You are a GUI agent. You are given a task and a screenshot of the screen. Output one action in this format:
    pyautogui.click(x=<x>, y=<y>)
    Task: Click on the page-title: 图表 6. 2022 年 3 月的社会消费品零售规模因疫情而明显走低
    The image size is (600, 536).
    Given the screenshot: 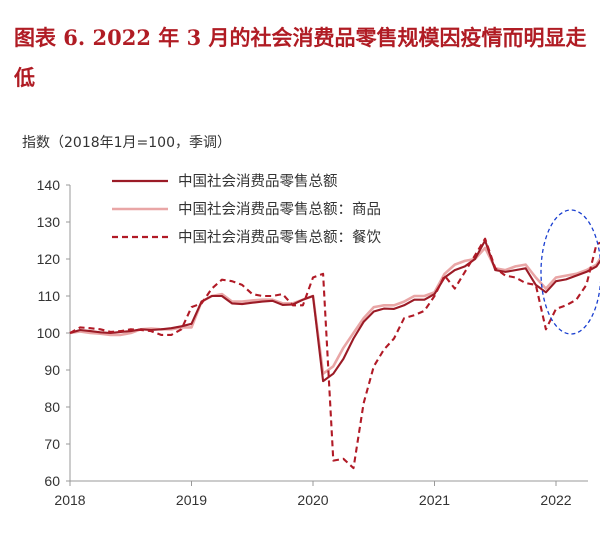 What is the action you would take?
    pyautogui.click(x=300, y=57)
    